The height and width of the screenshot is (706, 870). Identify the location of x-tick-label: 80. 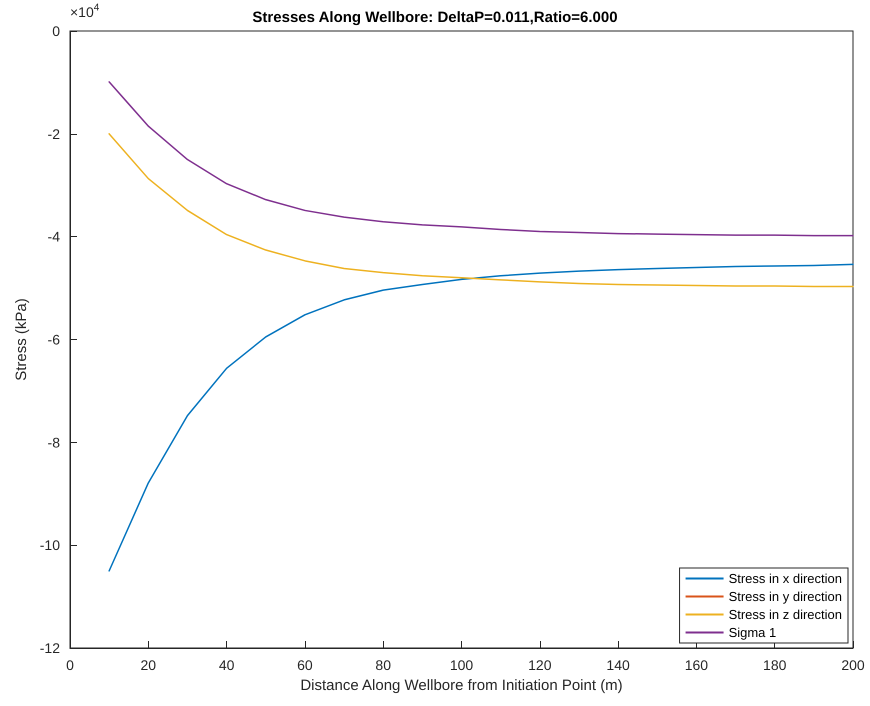
(383, 665).